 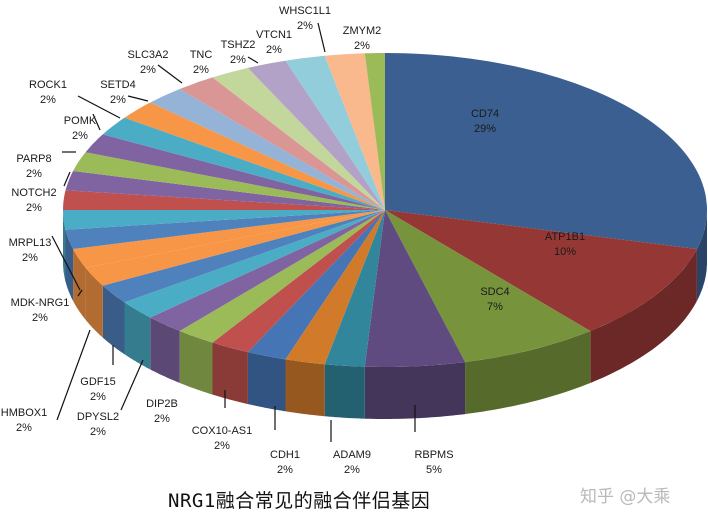 I want to click on label-slc3a2: SLC3A2, so click(x=148, y=55).